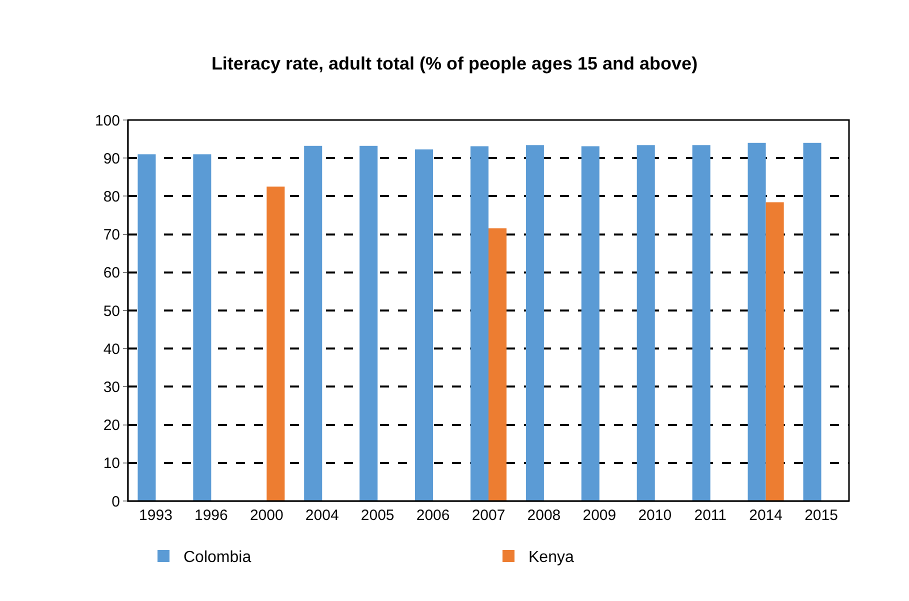  What do you see at coordinates (111, 463) in the screenshot?
I see `y-tick-label: 10` at bounding box center [111, 463].